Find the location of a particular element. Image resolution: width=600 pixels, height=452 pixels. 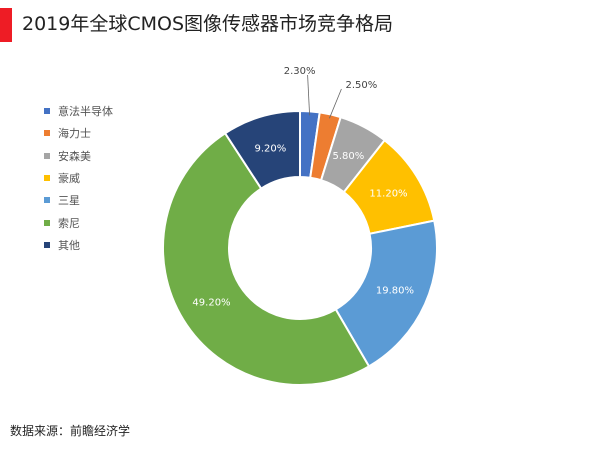

legend-label: 三星 is located at coordinates (69, 201).